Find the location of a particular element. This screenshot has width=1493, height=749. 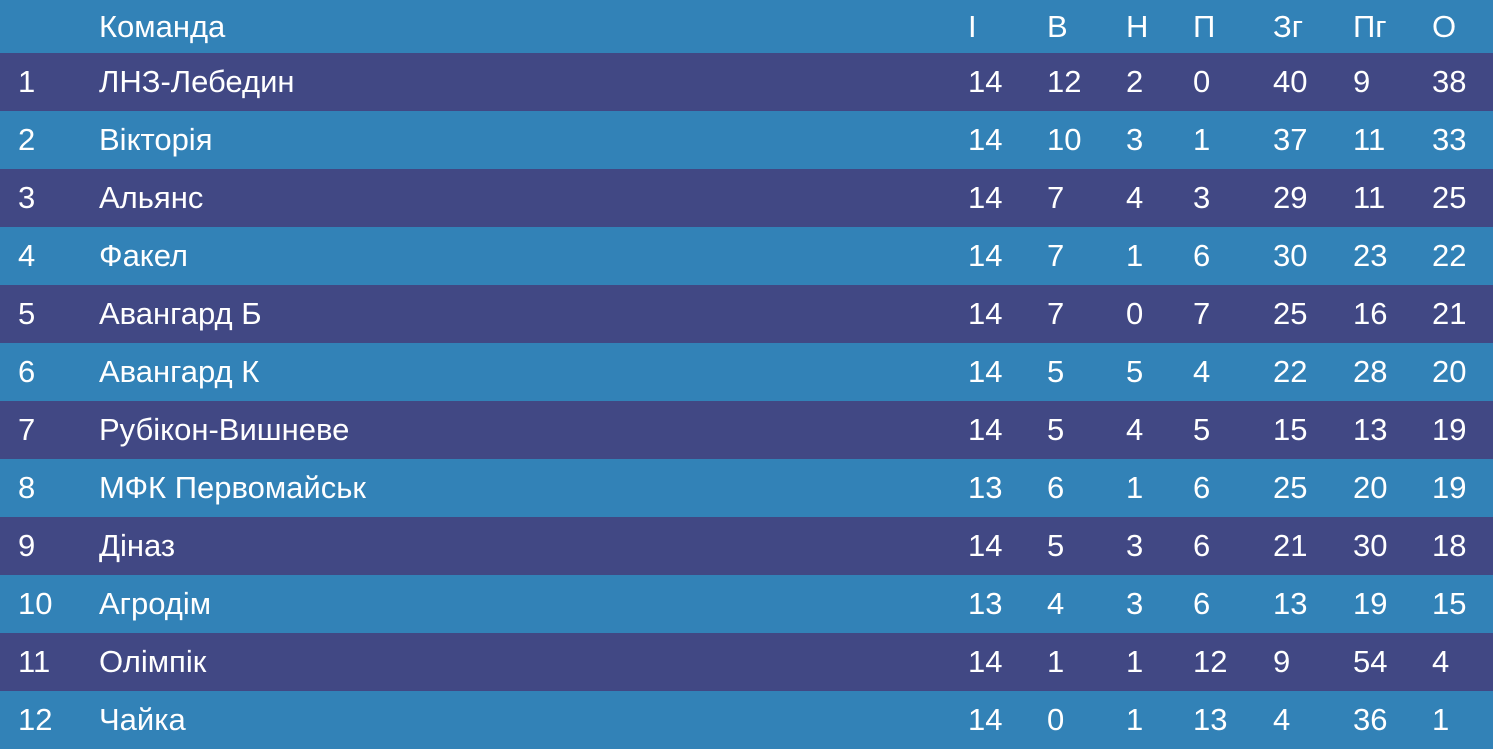

header-goals-for: Зг is located at coordinates (1288, 26).